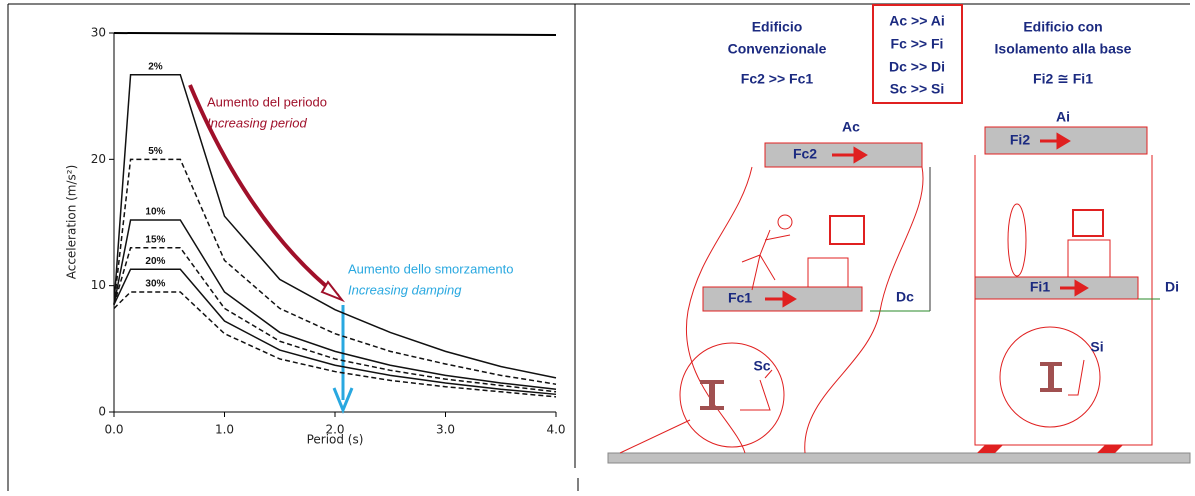  What do you see at coordinates (777, 27) in the screenshot?
I see `header: Edificio` at bounding box center [777, 27].